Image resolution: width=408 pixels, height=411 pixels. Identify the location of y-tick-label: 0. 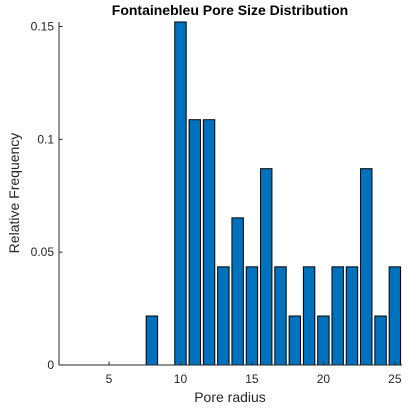
(50, 365).